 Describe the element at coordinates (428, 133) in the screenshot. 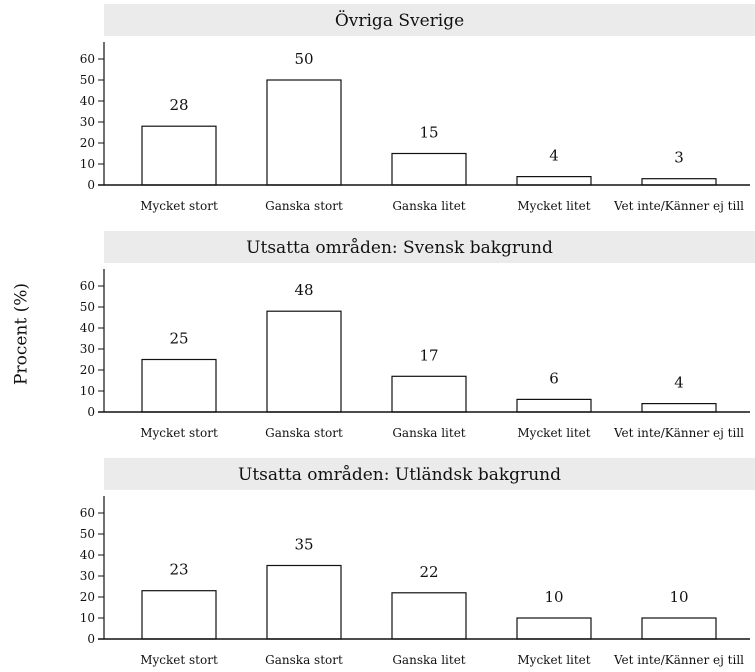

I see `bar-value-label: 15` at that location.